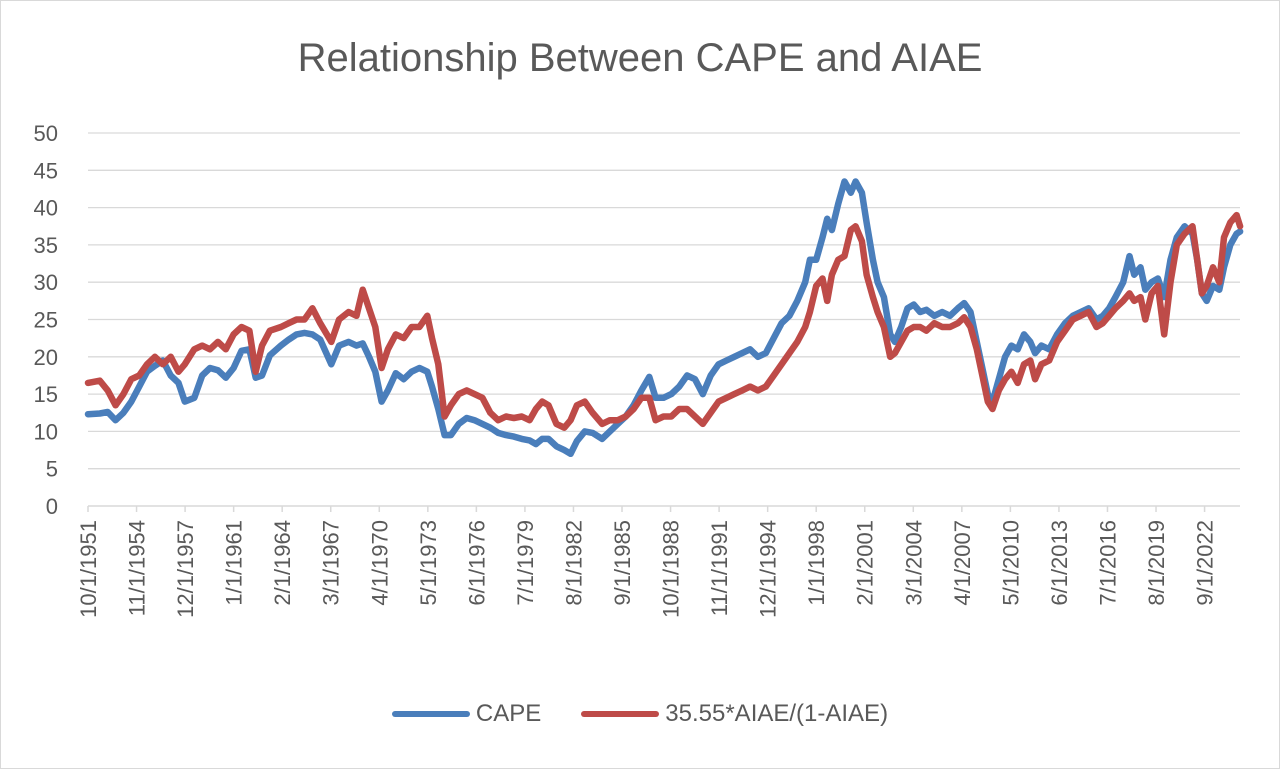  I want to click on x-tick-label: 4/1/1970, so click(379, 563).